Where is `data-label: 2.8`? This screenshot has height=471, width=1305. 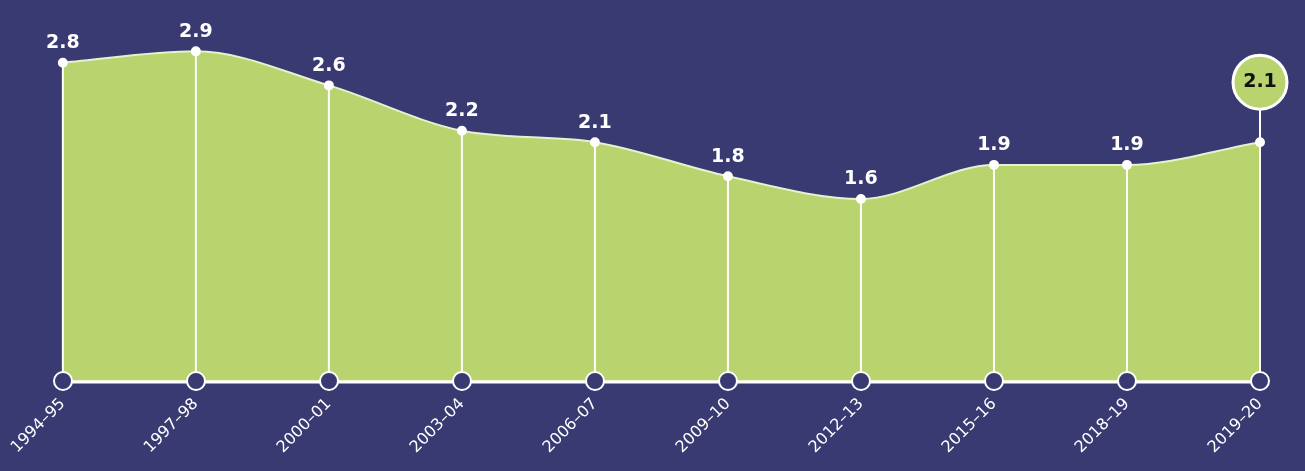
data-label: 2.8 is located at coordinates (63, 41).